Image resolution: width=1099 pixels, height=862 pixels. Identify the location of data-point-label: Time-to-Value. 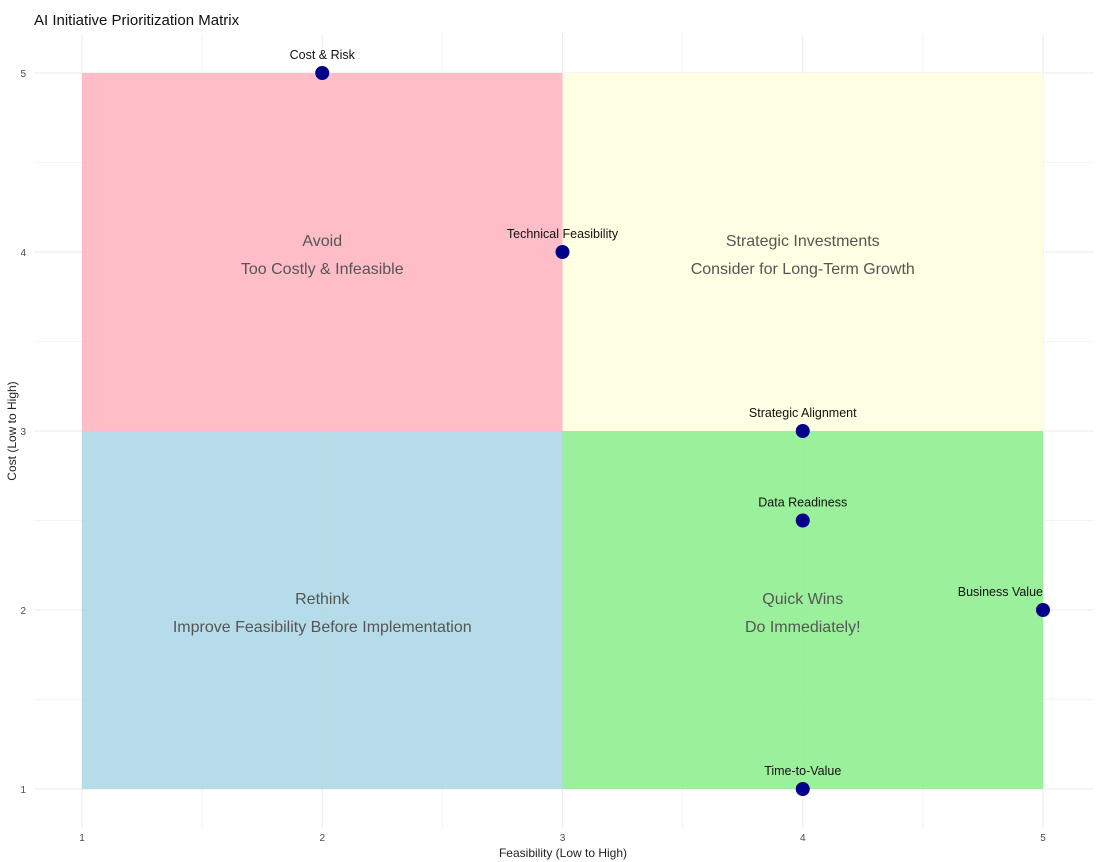
(802, 771).